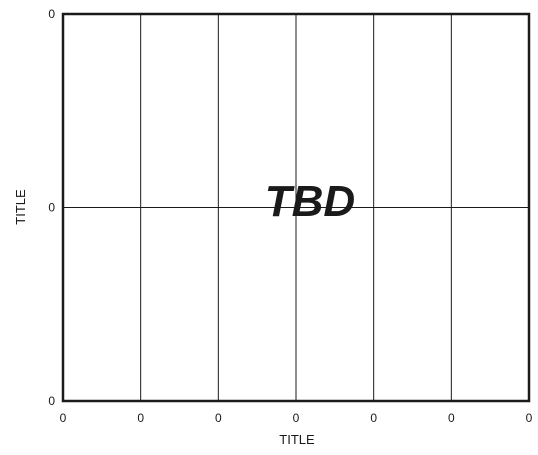 The height and width of the screenshot is (455, 538). I want to click on x-tick-labels: 0 0 0 0 0 0 0, so click(296, 418).